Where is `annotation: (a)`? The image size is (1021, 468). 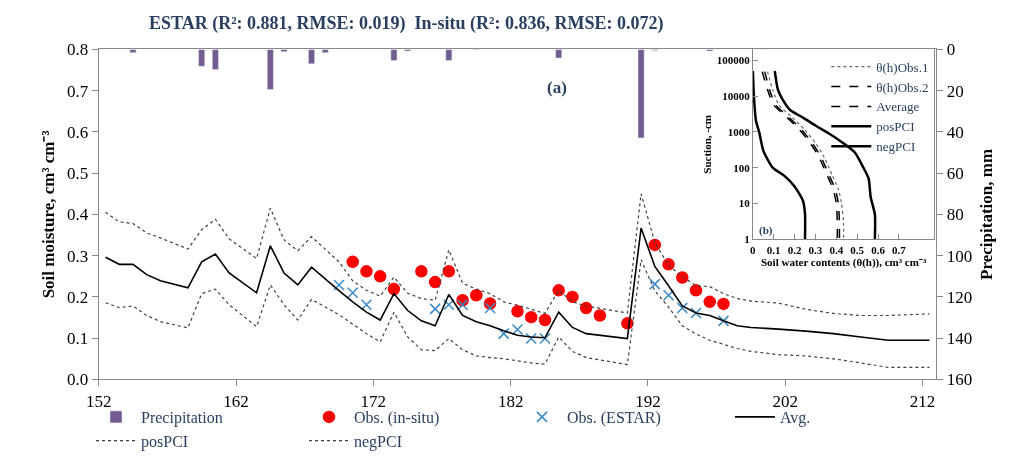
annotation: (a) is located at coordinates (557, 87).